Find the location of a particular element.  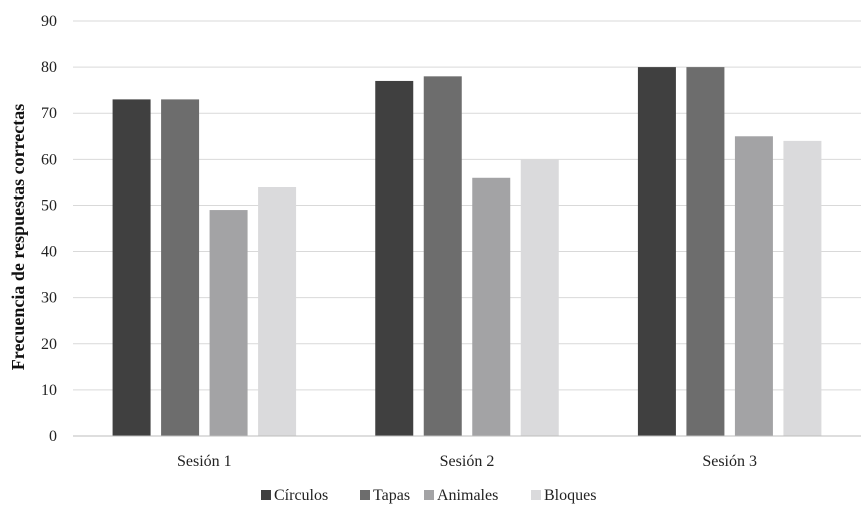

legend-label: Tapas is located at coordinates (391, 495).